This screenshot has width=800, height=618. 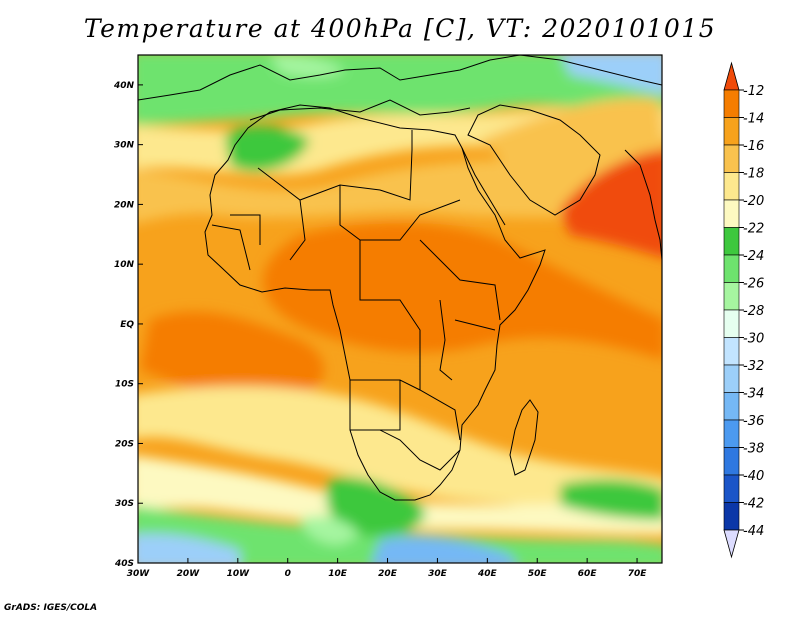 What do you see at coordinates (189, 574) in the screenshot?
I see `lon-tick-label: 20W` at bounding box center [189, 574].